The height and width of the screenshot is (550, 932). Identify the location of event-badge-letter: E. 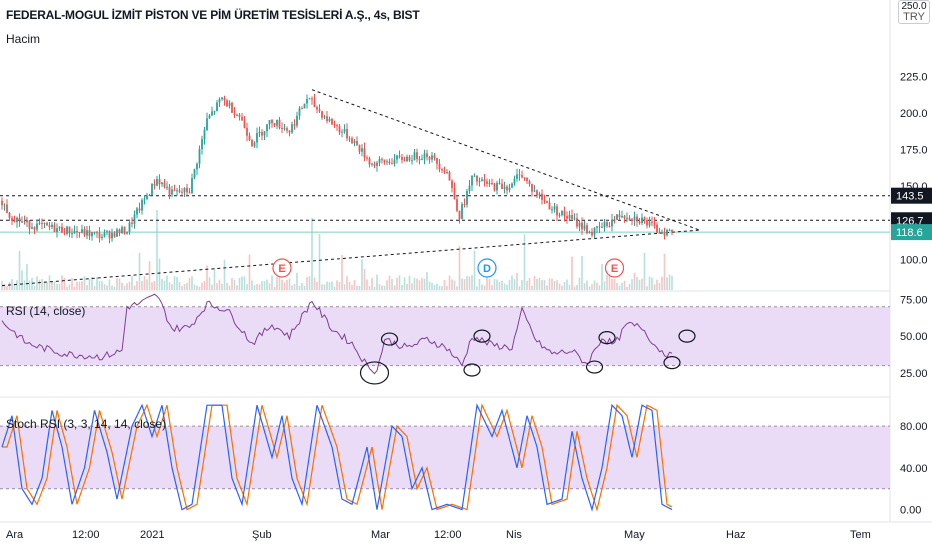
(281, 269).